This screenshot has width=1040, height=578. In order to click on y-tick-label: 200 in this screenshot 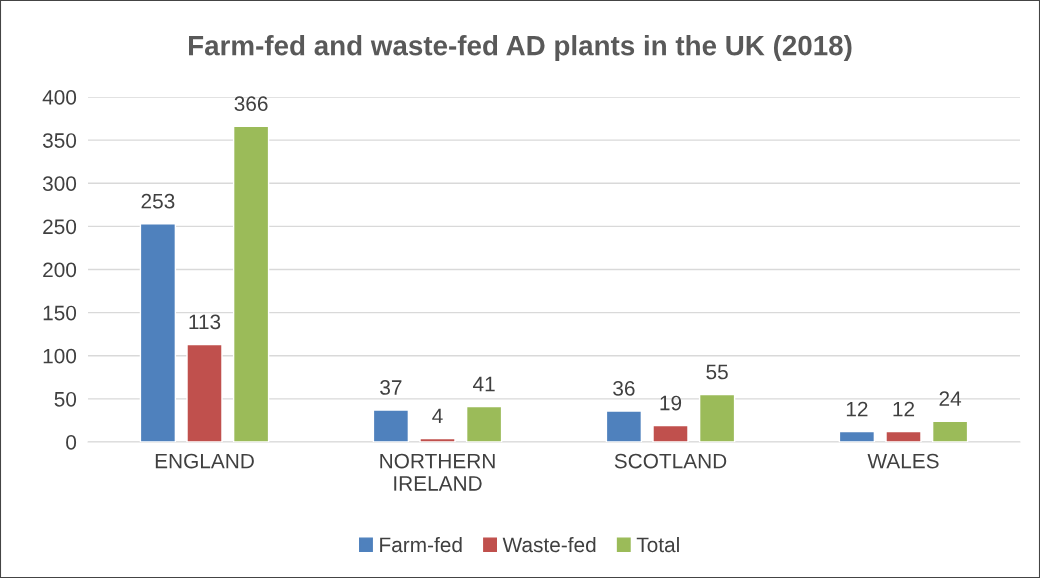, I will do `click(60, 270)`.